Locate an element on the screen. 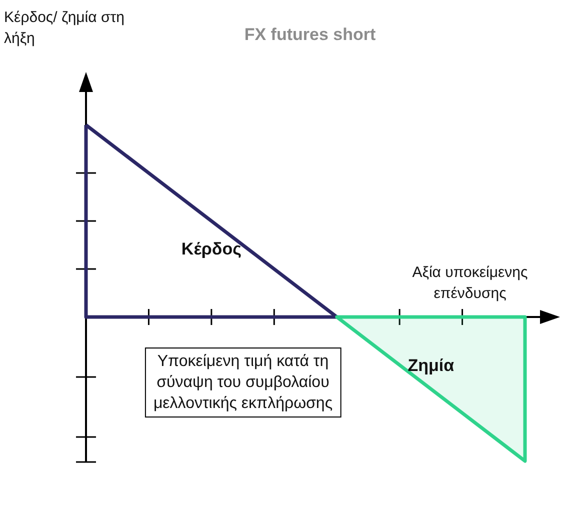  x-axis-title: Αξία υποκείμενης επένδυσης is located at coordinates (470, 283).